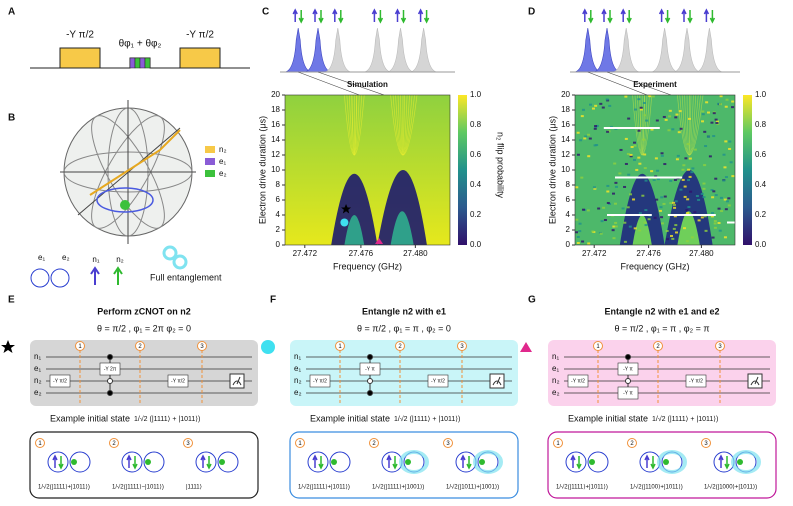 The width and height of the screenshot is (793, 506). What do you see at coordinates (222, 161) in the screenshot?
I see `legend-label: e₁` at bounding box center [222, 161].